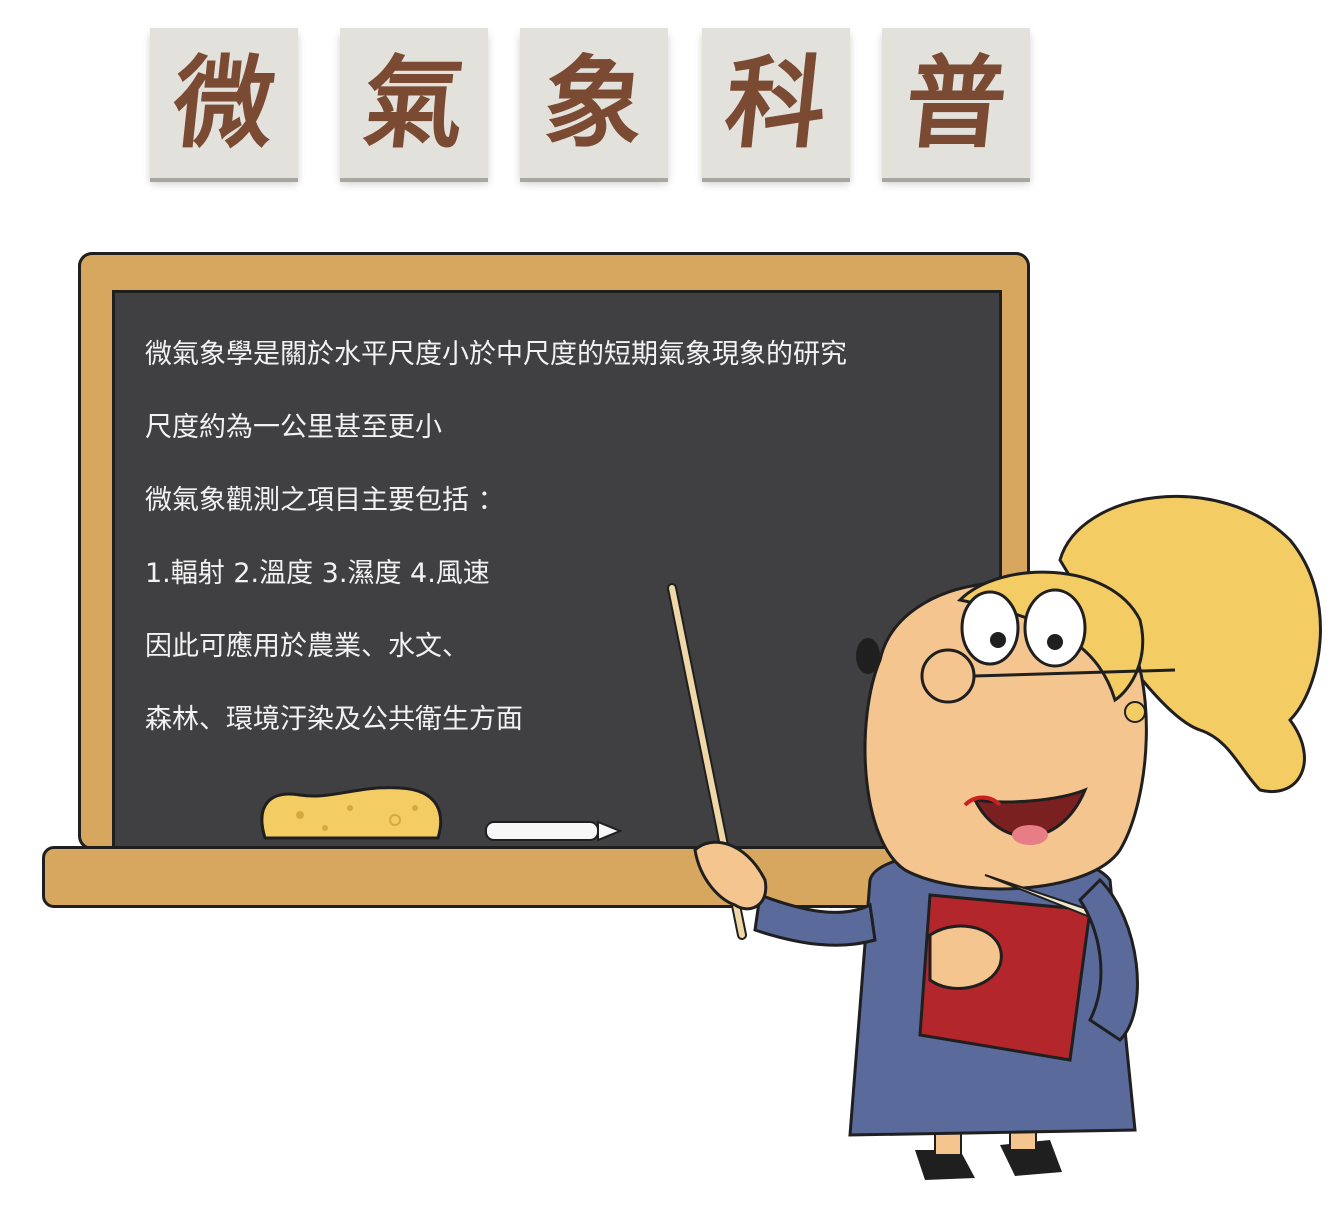 Image resolution: width=1330 pixels, height=1232 pixels. I want to click on title-tile: 氣, so click(414, 103).